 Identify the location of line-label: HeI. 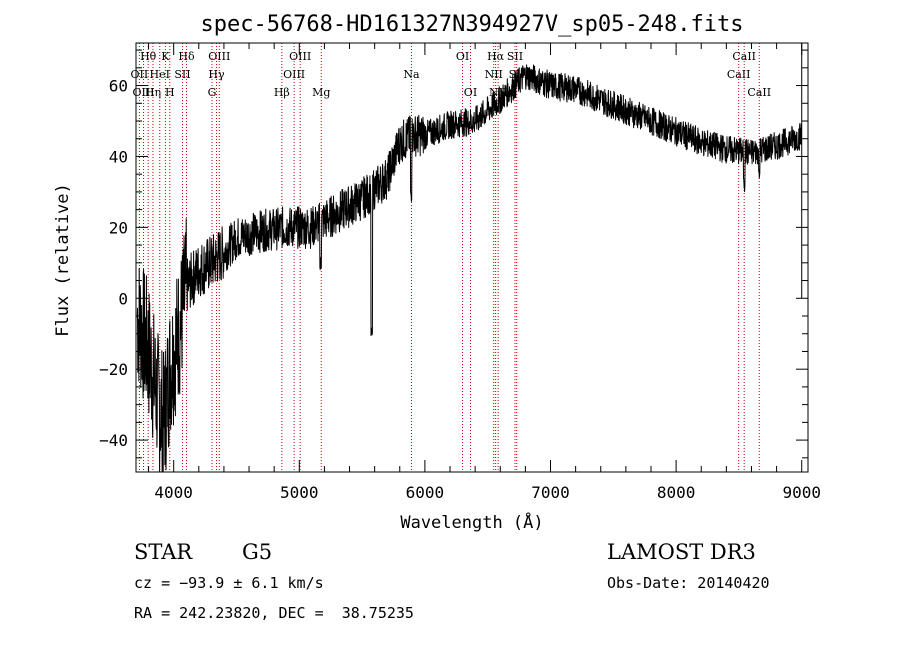
(160, 74).